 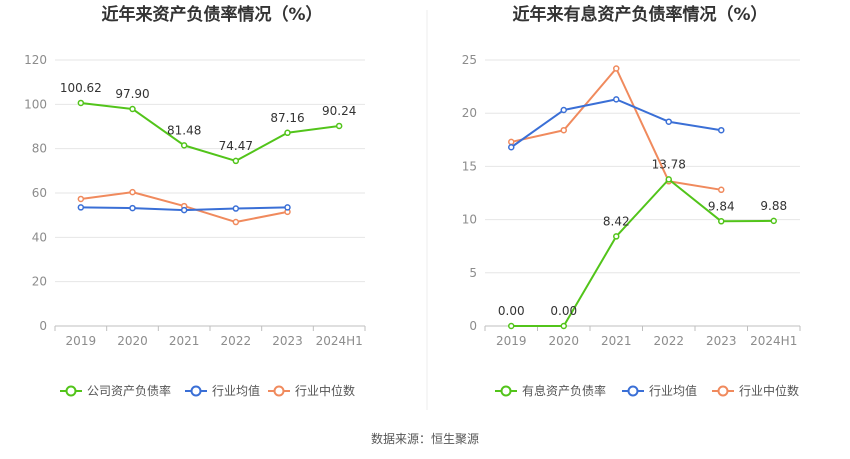 I want to click on legend-label: 有息资产负债率, so click(x=564, y=390).